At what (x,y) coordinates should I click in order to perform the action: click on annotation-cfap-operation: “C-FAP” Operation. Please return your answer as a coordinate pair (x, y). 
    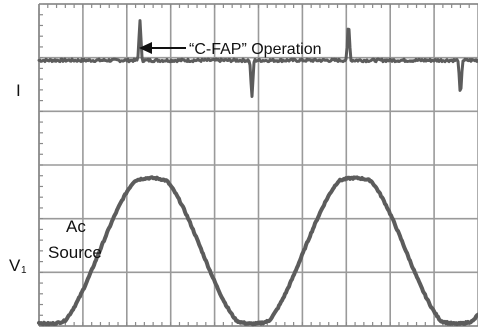
    Looking at the image, I should click on (255, 49).